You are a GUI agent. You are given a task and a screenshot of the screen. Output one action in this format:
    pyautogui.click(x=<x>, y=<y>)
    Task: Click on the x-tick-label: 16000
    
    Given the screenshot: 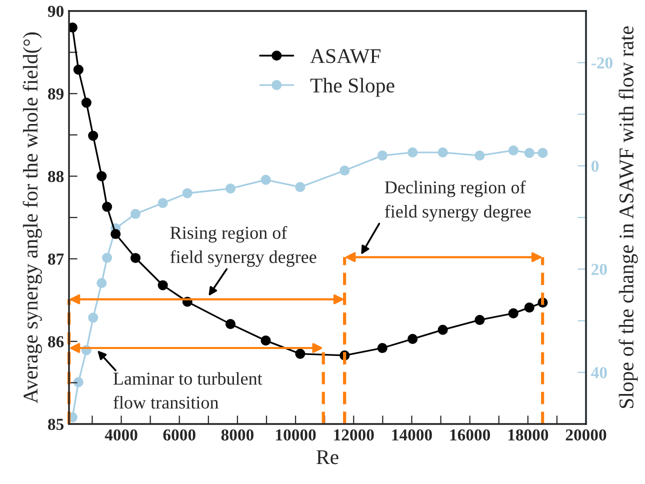 What is the action you would take?
    pyautogui.click(x=470, y=435)
    